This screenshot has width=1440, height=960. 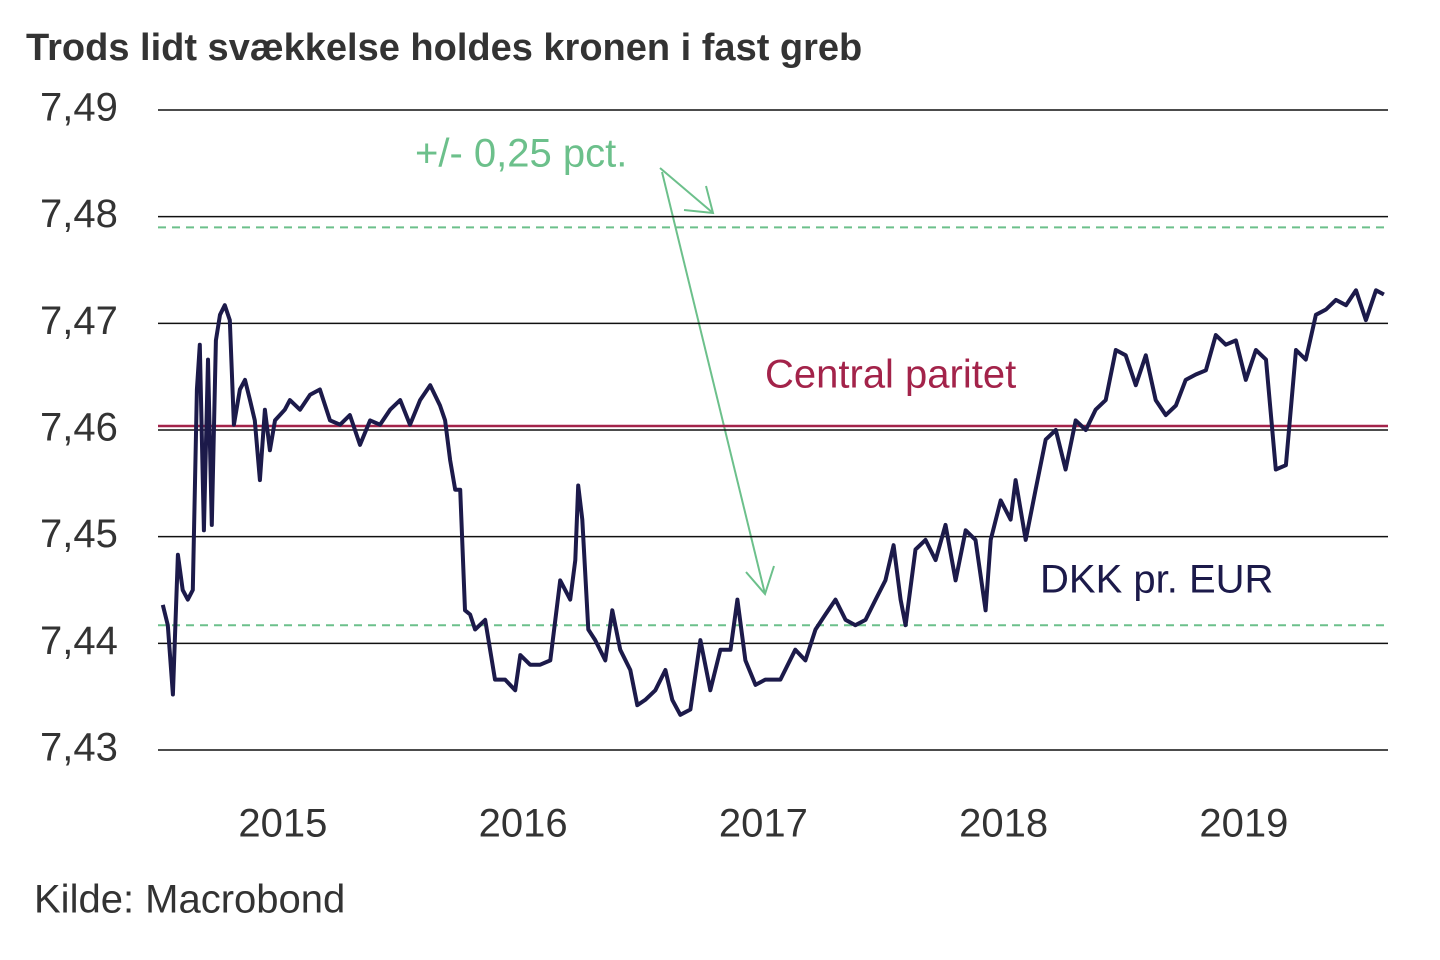 What do you see at coordinates (717, 382) in the screenshot?
I see `annotation-arrows` at bounding box center [717, 382].